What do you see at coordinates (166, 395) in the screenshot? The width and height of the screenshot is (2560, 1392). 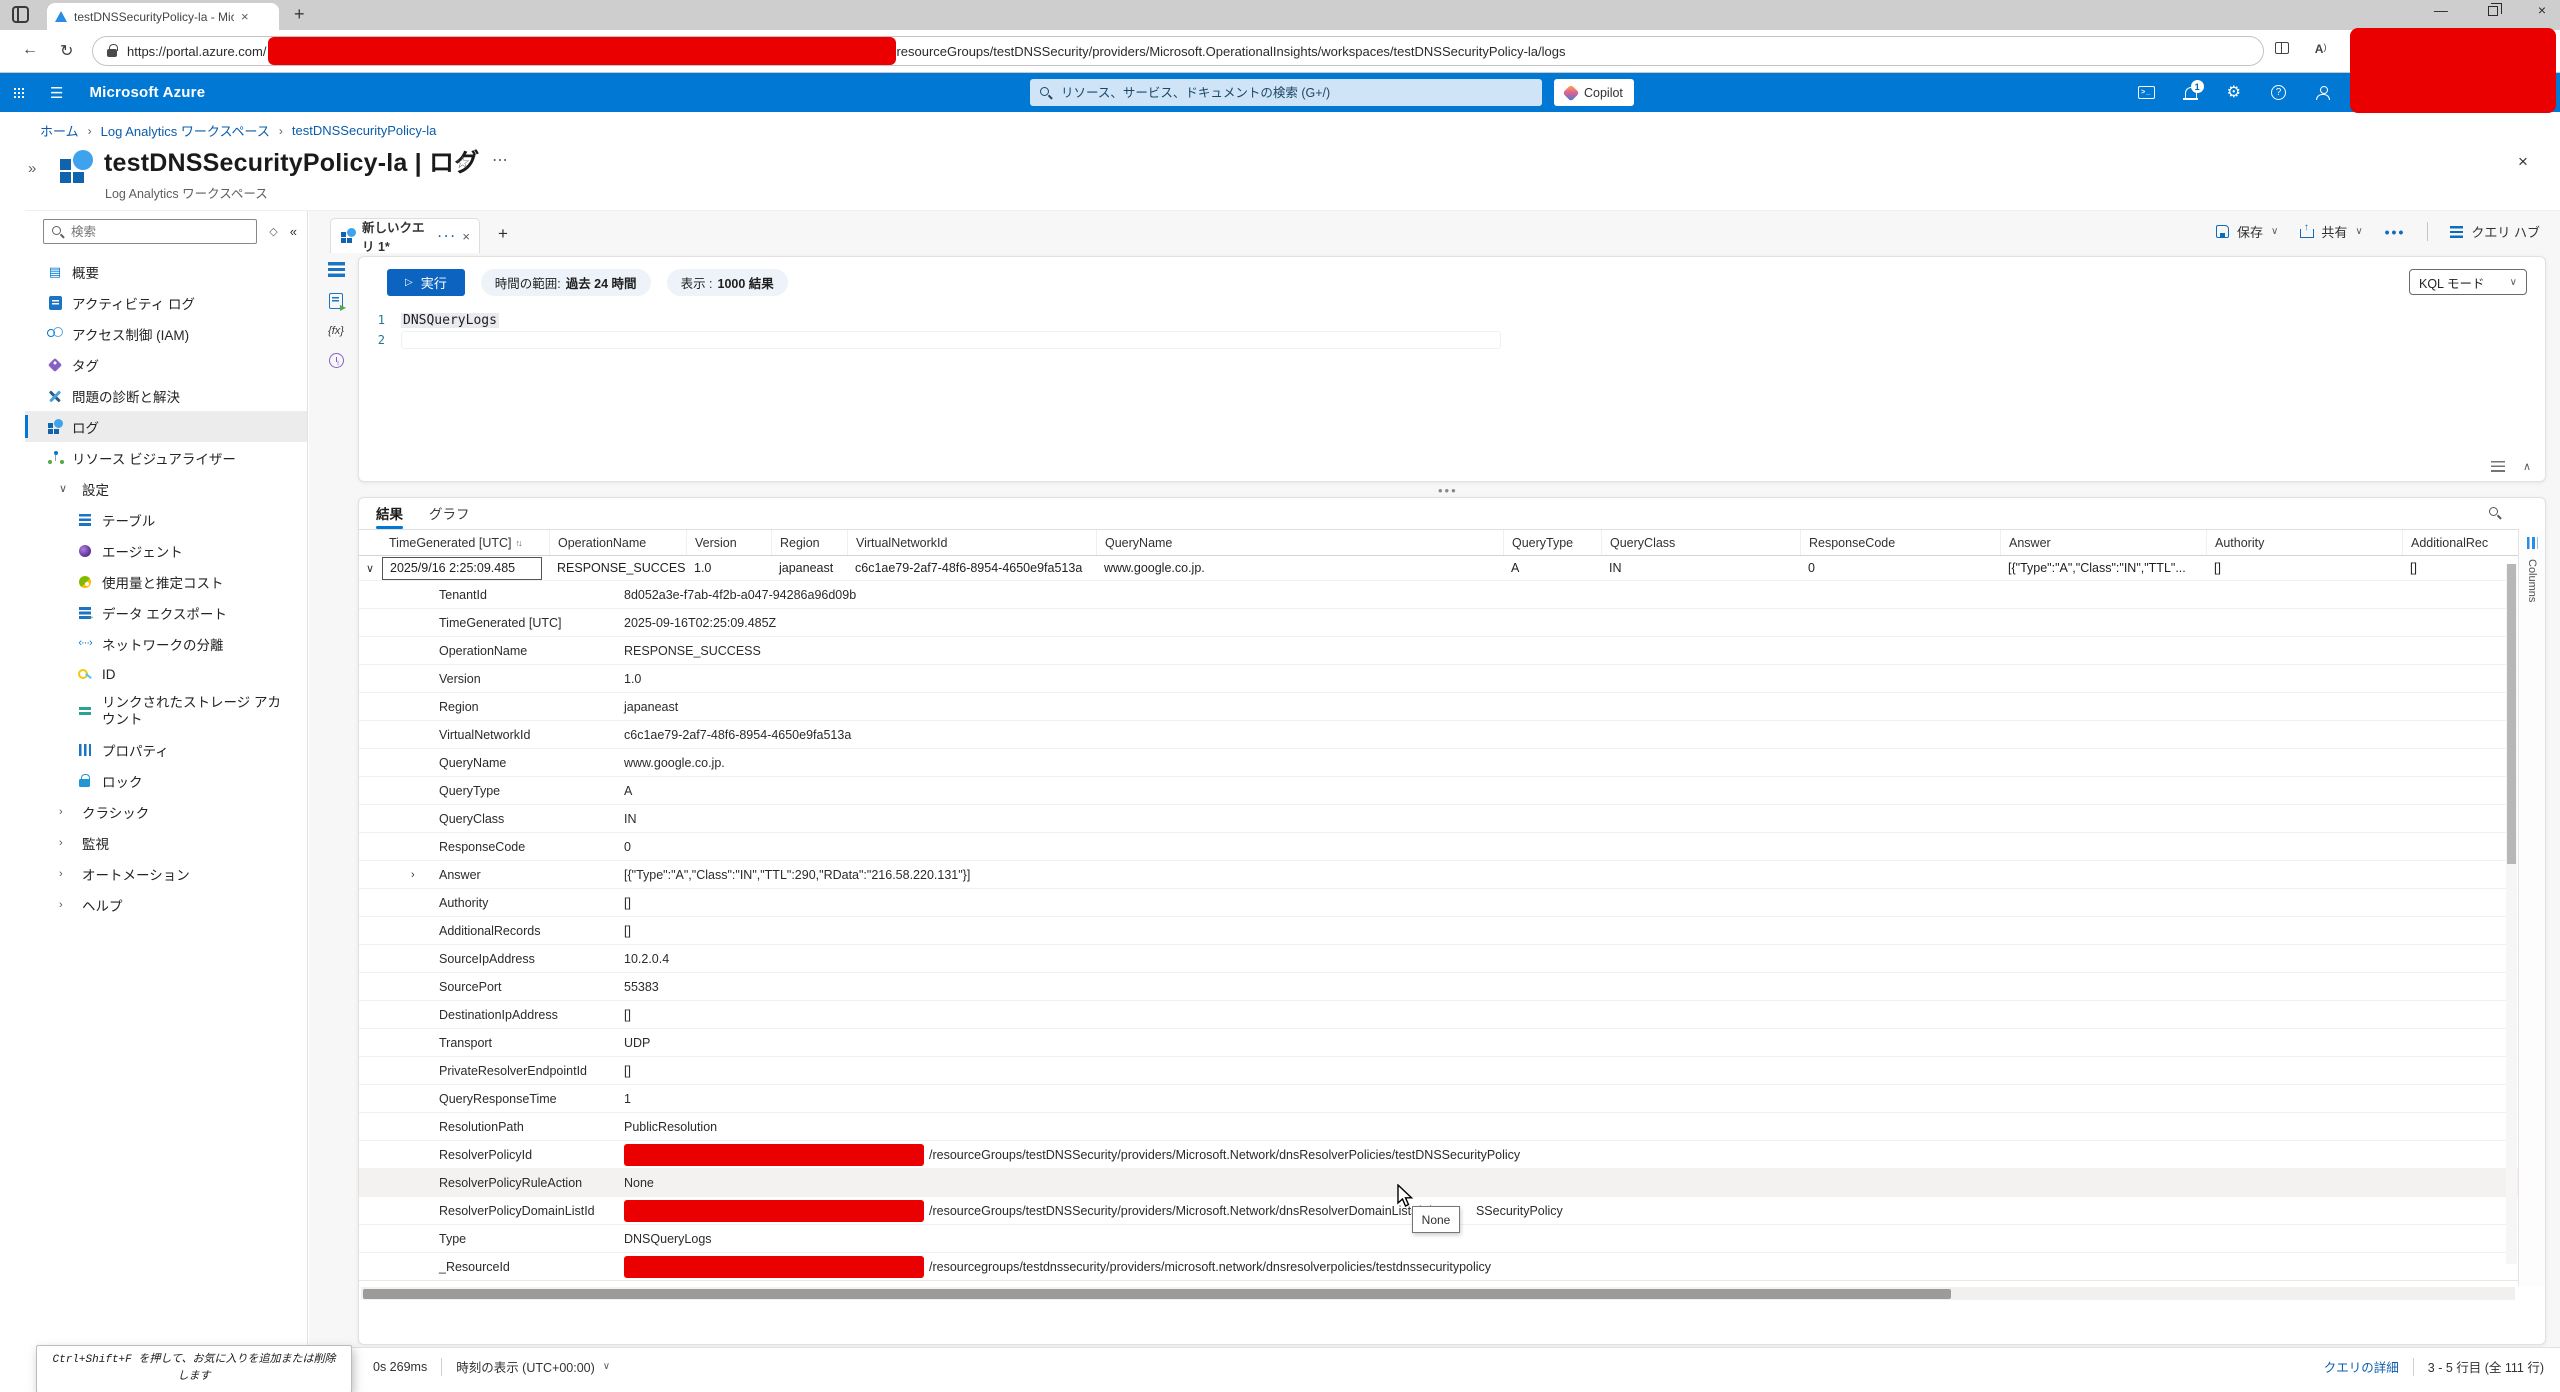 I see `sidebar-item-diagnose: 問題の診断と解決` at bounding box center [166, 395].